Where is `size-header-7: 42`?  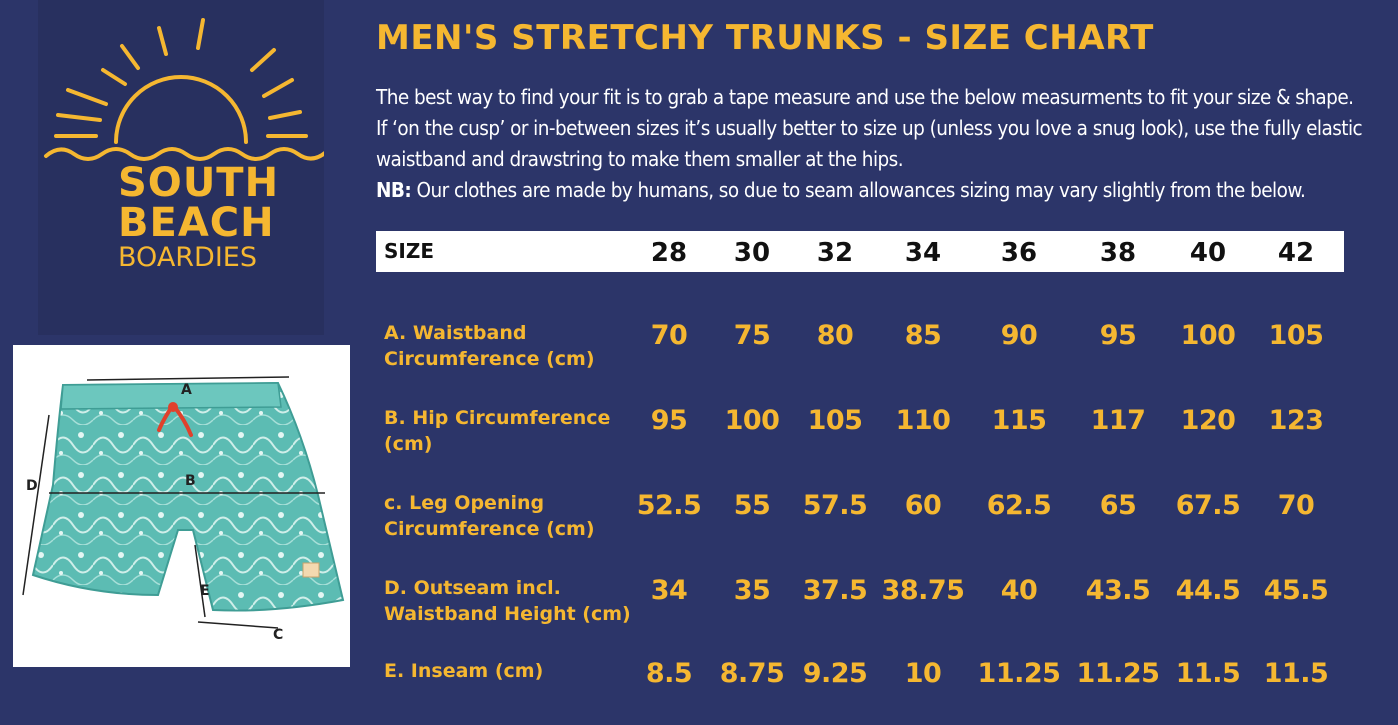
size-header-7: 42 is located at coordinates (1296, 253).